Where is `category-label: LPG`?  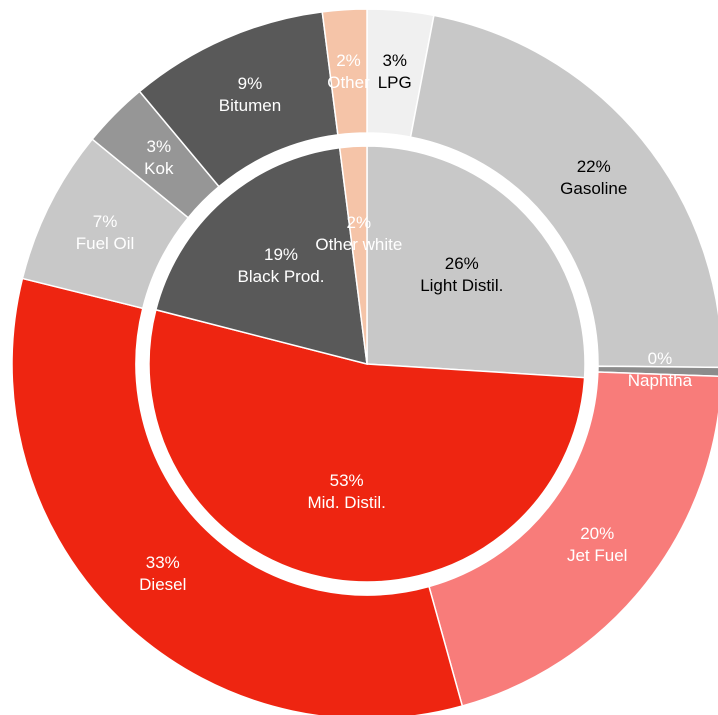
category-label: LPG is located at coordinates (394, 83).